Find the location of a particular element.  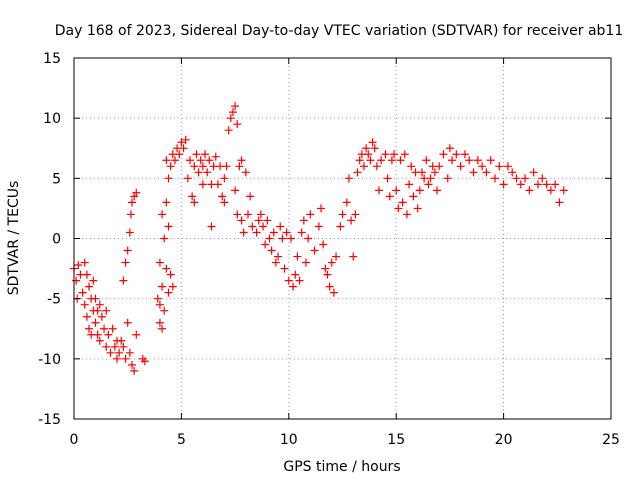

y-tick-label-3: 0 is located at coordinates (56, 240).